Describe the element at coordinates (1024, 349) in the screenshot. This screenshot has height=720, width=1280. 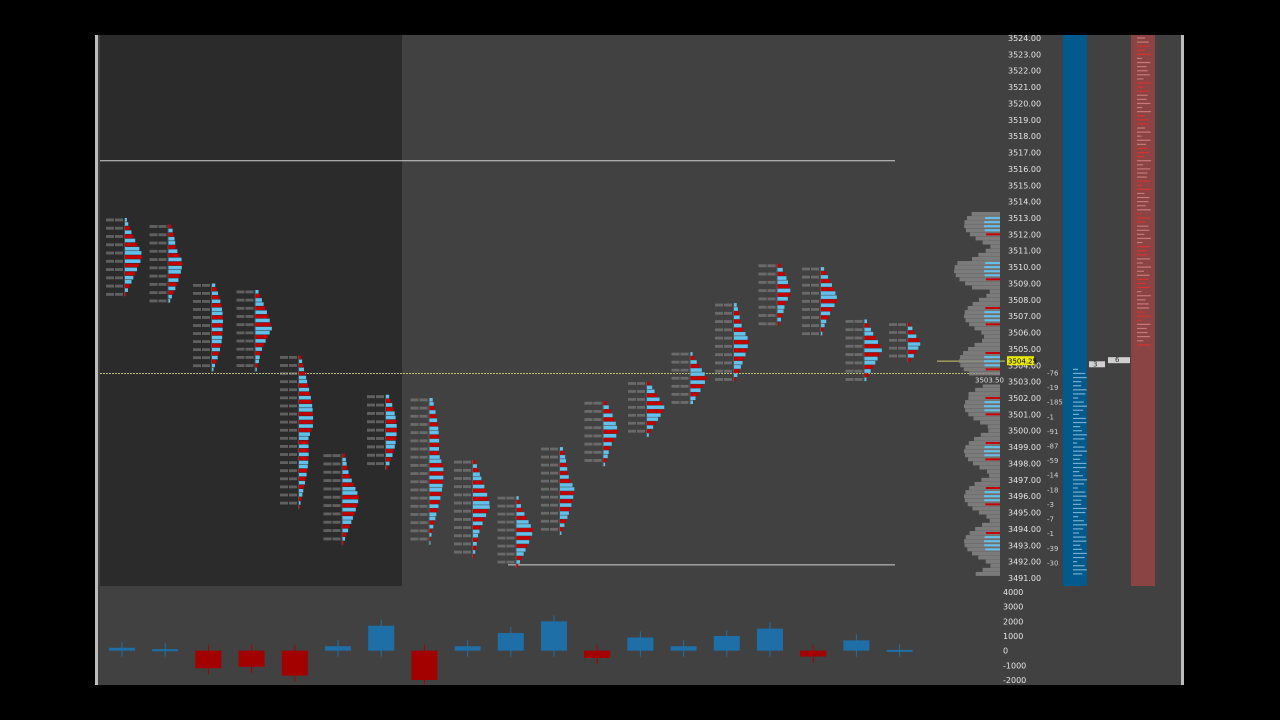
I see `price-tick-label: 3505.00` at that location.